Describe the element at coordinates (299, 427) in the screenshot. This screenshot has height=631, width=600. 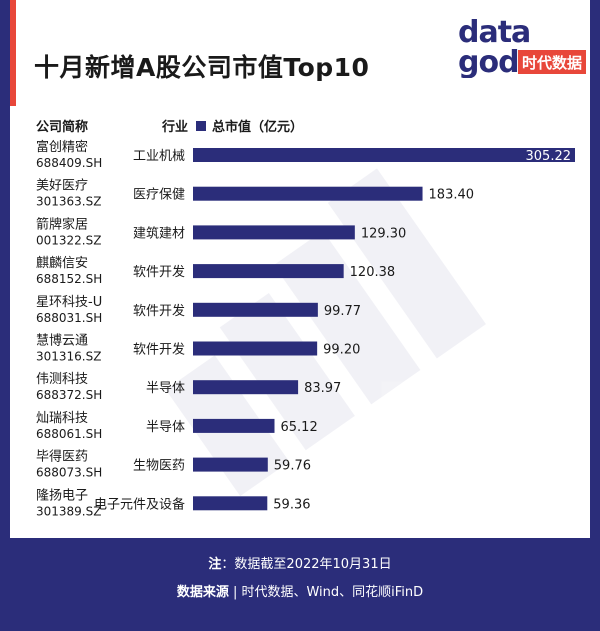
I see `value-label: 65.12` at that location.